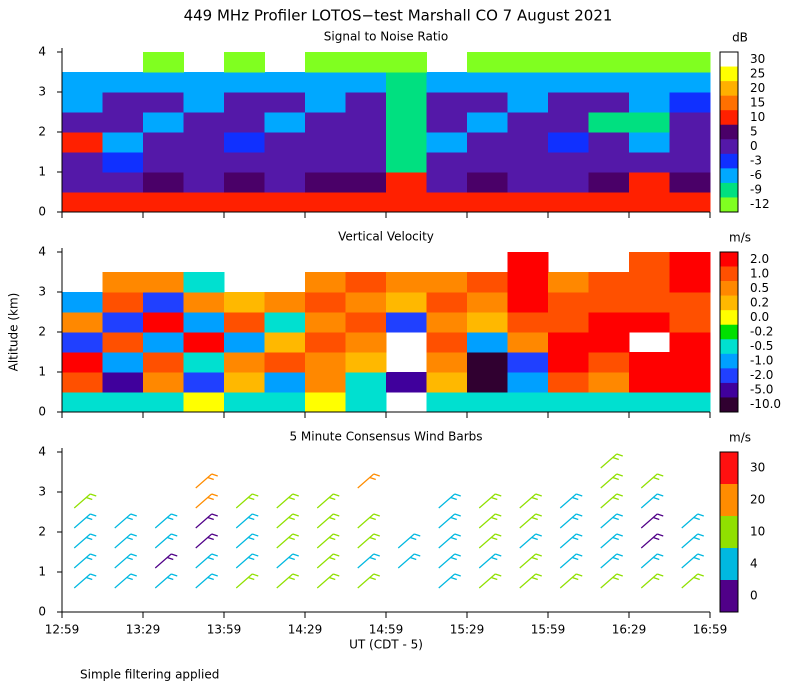 Image resolution: width=800 pixels, height=700 pixels. I want to click on colorbar-tick-label: 4, so click(754, 564).